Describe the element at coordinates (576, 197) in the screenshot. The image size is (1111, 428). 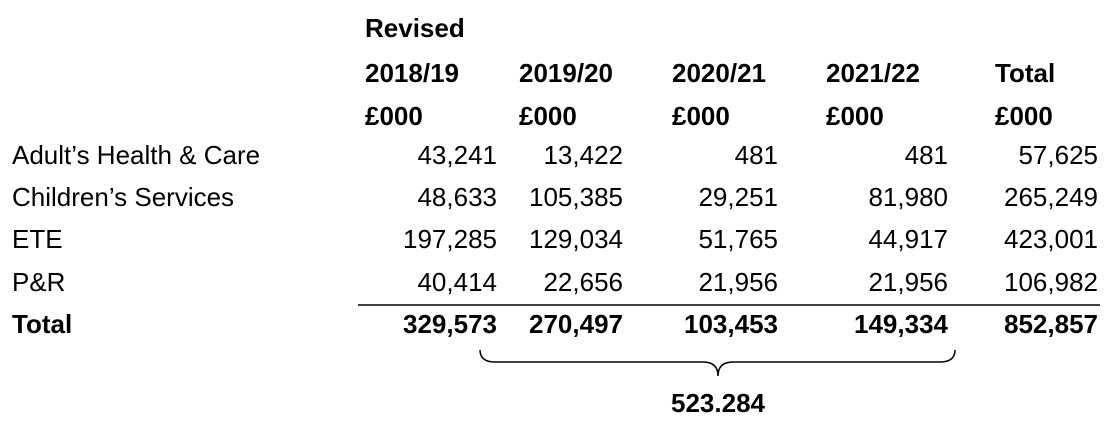
I see `cell: 105,385` at that location.